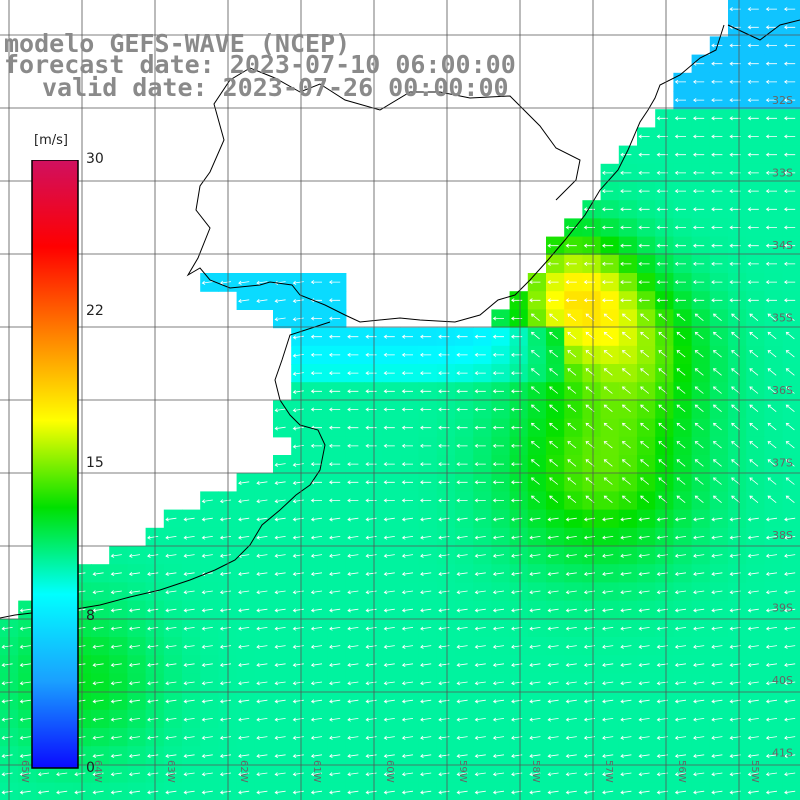  What do you see at coordinates (462, 771) in the screenshot?
I see `longitude-label: 59W` at bounding box center [462, 771].